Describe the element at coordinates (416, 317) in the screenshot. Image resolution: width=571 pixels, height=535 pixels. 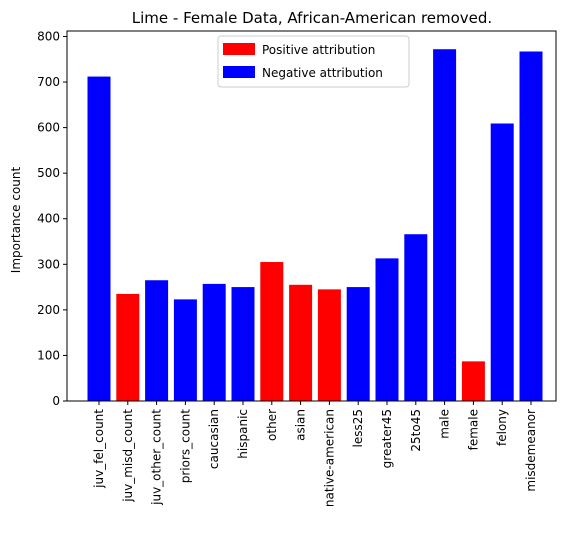
I see `bar-25to45` at that location.